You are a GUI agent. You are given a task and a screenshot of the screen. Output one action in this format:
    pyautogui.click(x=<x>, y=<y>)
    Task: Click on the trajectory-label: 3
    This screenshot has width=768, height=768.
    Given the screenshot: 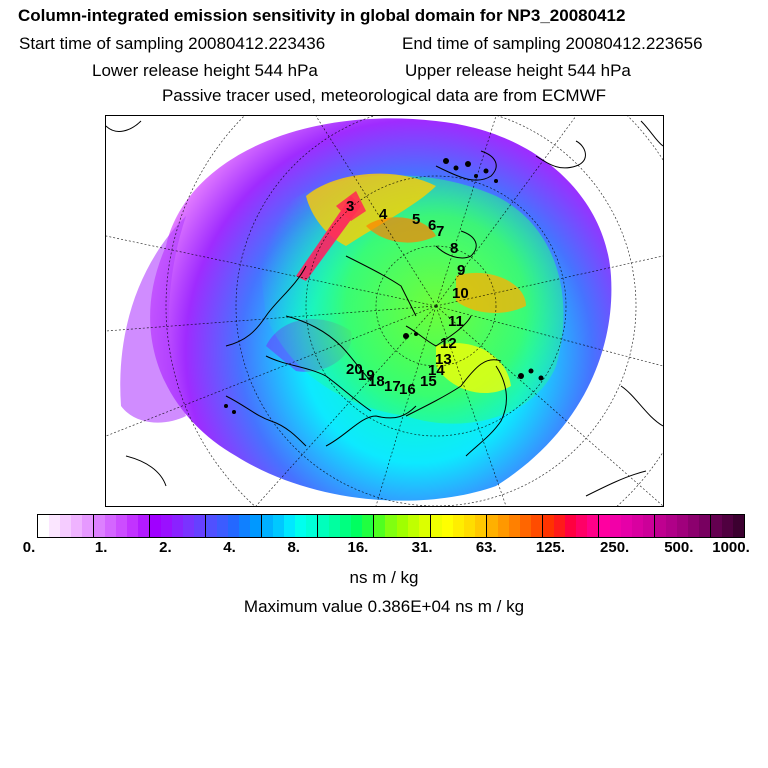 What is the action you would take?
    pyautogui.click(x=350, y=206)
    